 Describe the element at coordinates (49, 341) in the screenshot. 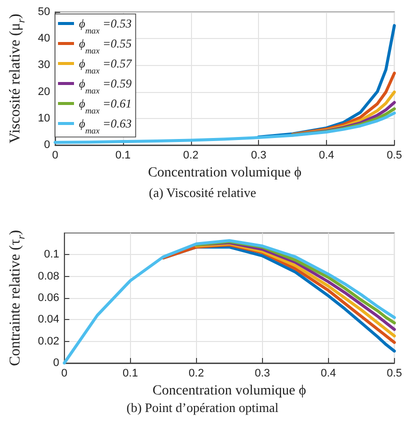

I see `y-tick-label: 0.02` at that location.